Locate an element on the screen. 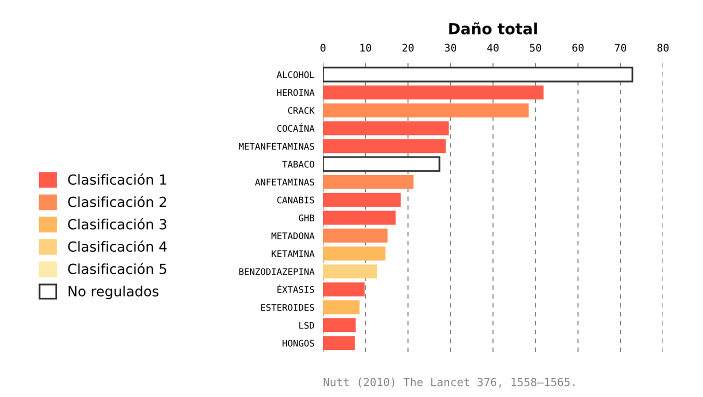  y-tick-label: GHB is located at coordinates (306, 218).